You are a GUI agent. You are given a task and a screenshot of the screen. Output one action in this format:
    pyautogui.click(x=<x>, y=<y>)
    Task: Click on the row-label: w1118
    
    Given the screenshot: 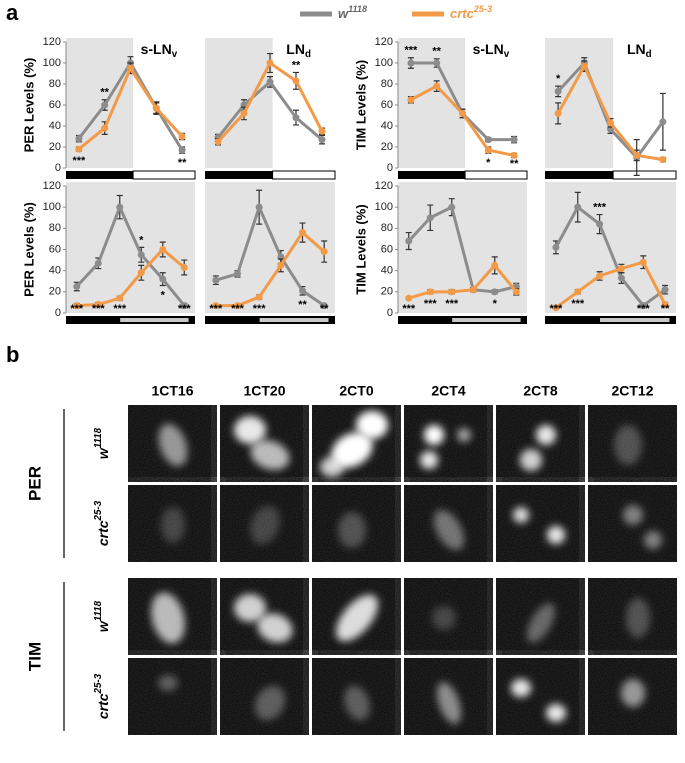 What is the action you would take?
    pyautogui.click(x=102, y=616)
    